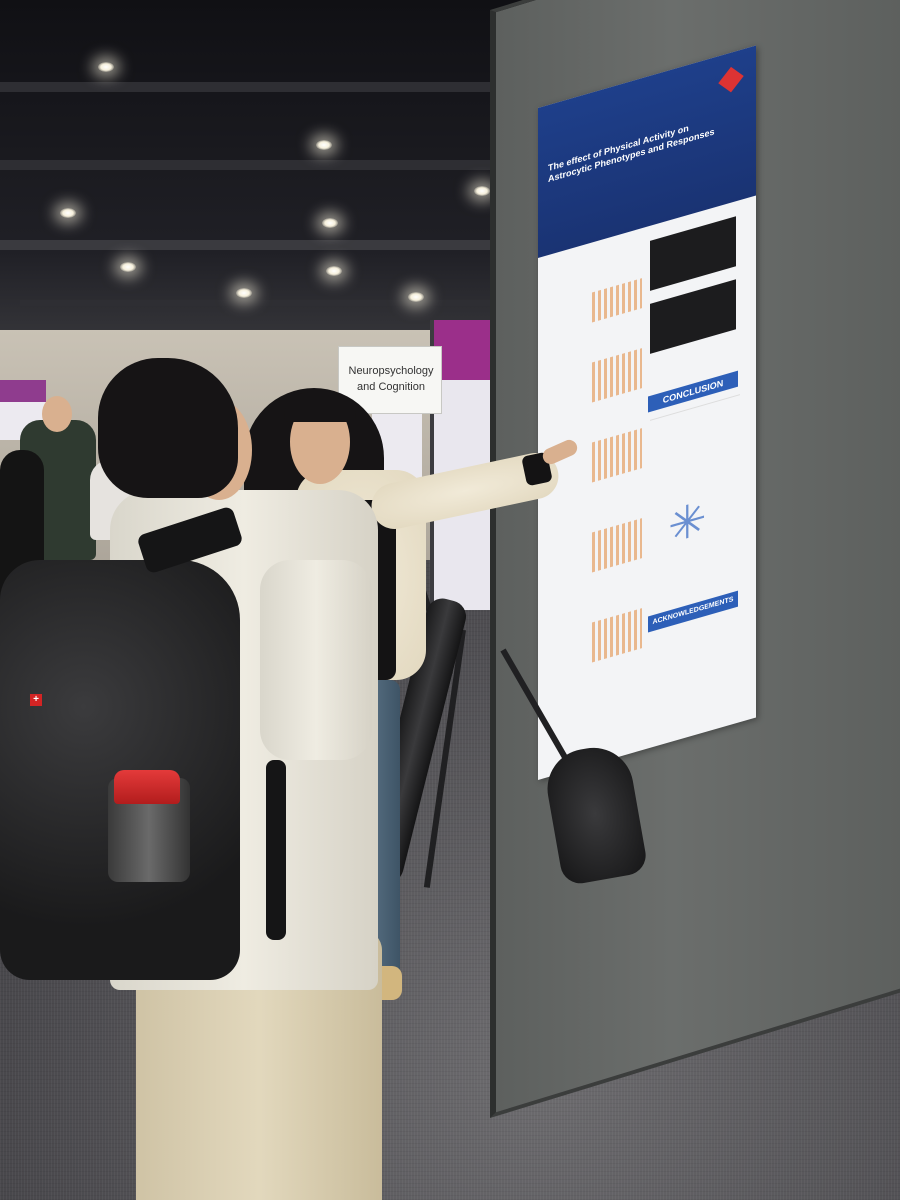  I want to click on neighbor-poster-band, so click(463, 350).